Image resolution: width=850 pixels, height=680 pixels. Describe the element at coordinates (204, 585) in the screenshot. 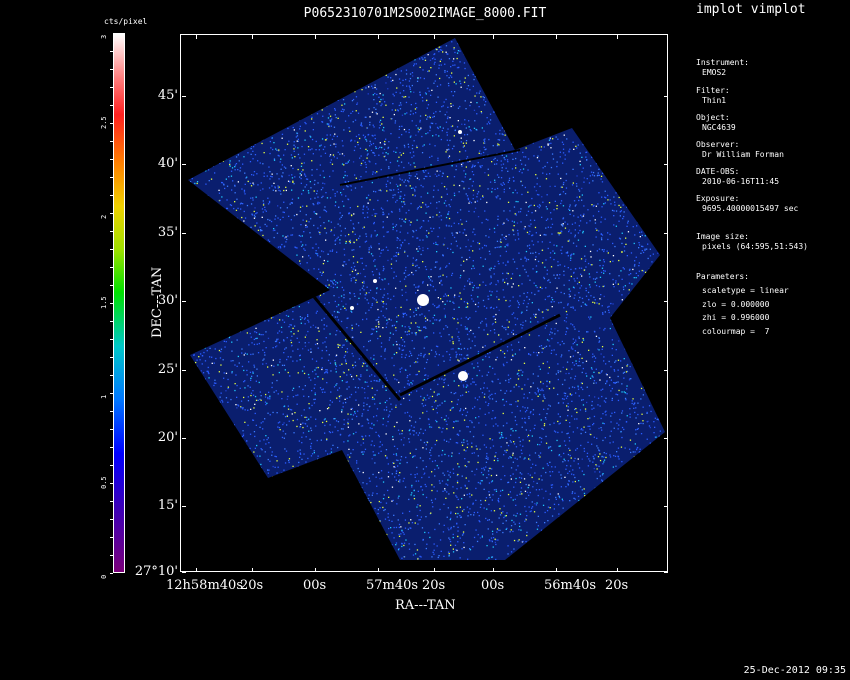

I see `x-tick-label: 12h58m40s` at that location.